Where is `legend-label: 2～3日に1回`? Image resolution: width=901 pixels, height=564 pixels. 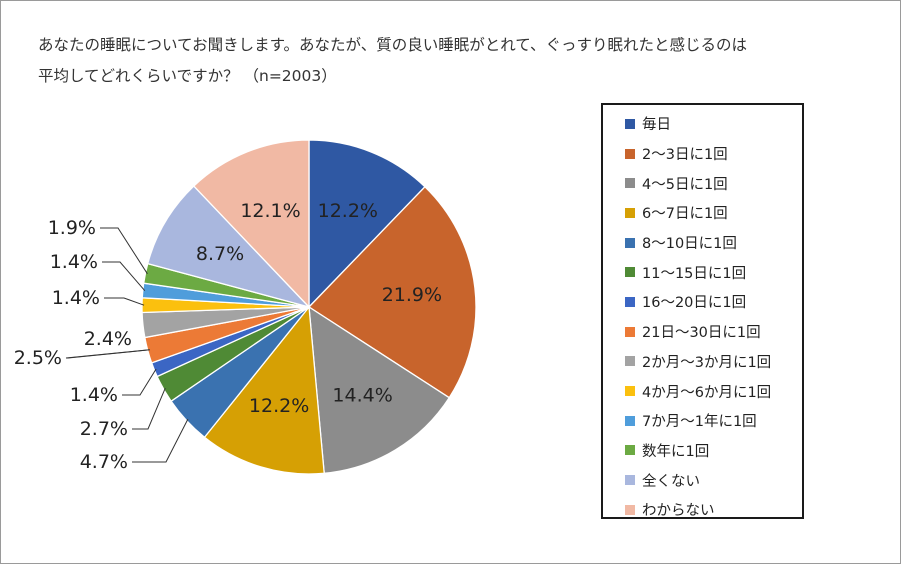 legend-label: 2～3日に1回 is located at coordinates (685, 155).